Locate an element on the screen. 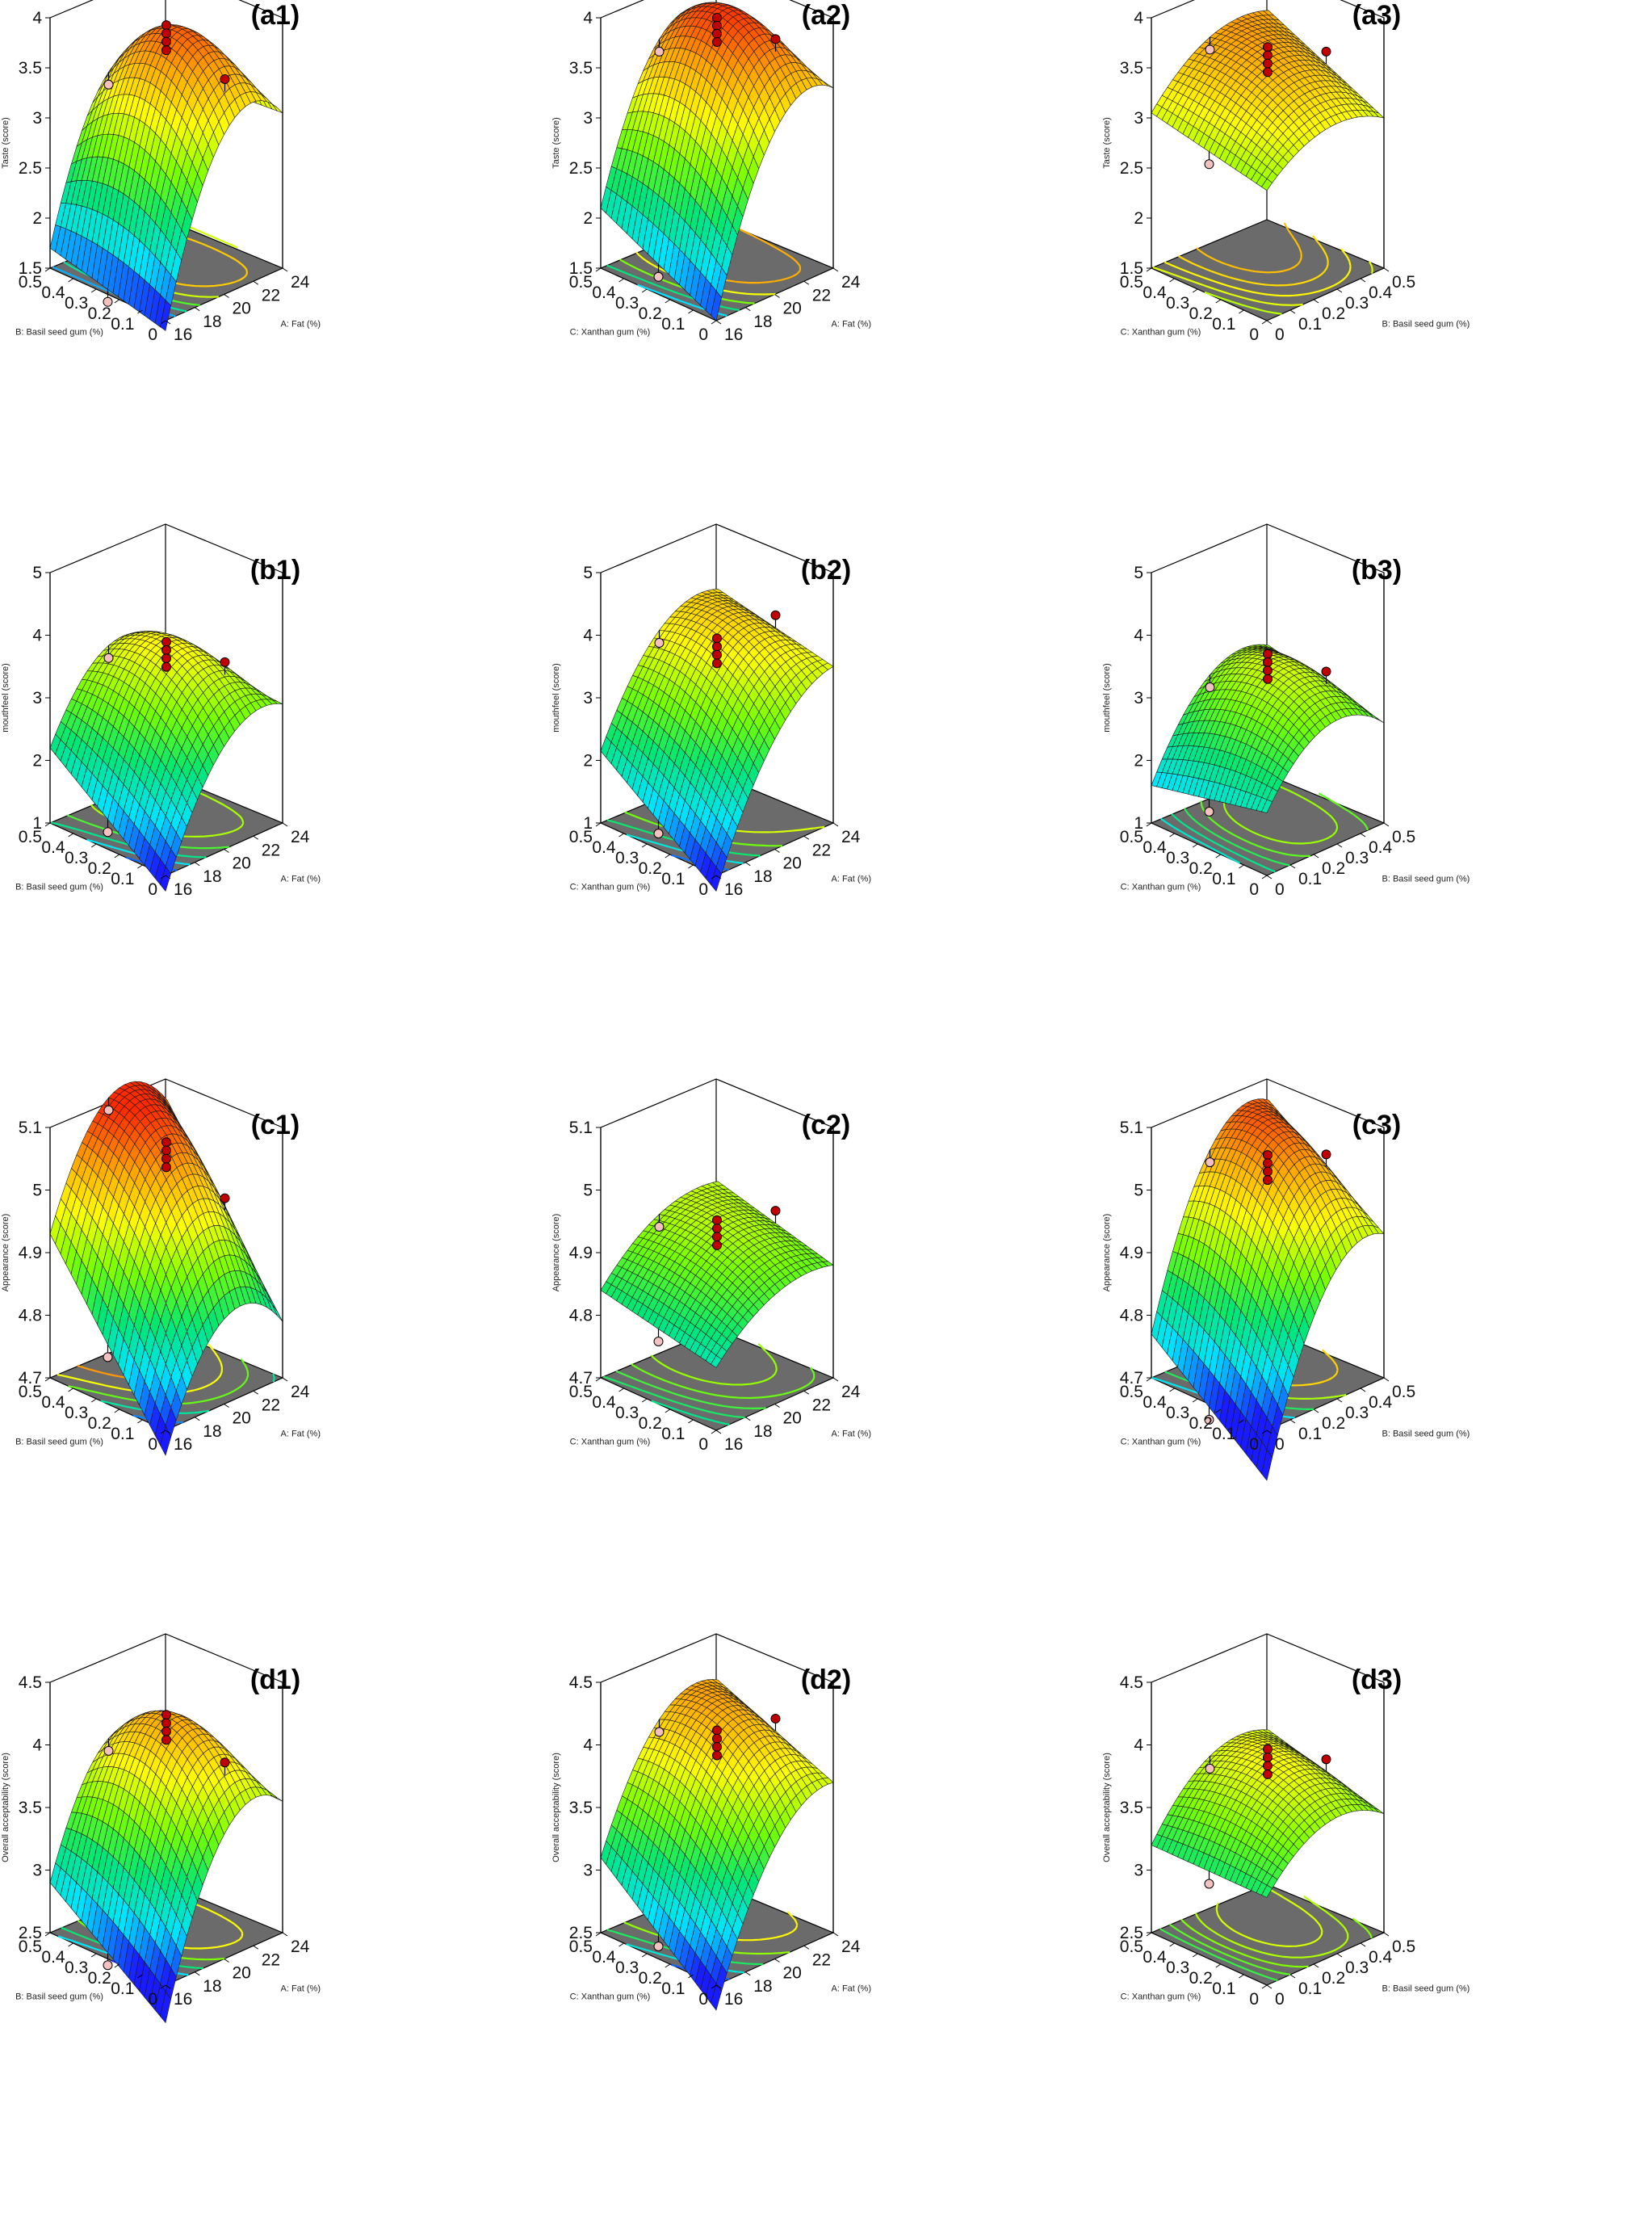  x-tick-label: 22 is located at coordinates (821, 295).